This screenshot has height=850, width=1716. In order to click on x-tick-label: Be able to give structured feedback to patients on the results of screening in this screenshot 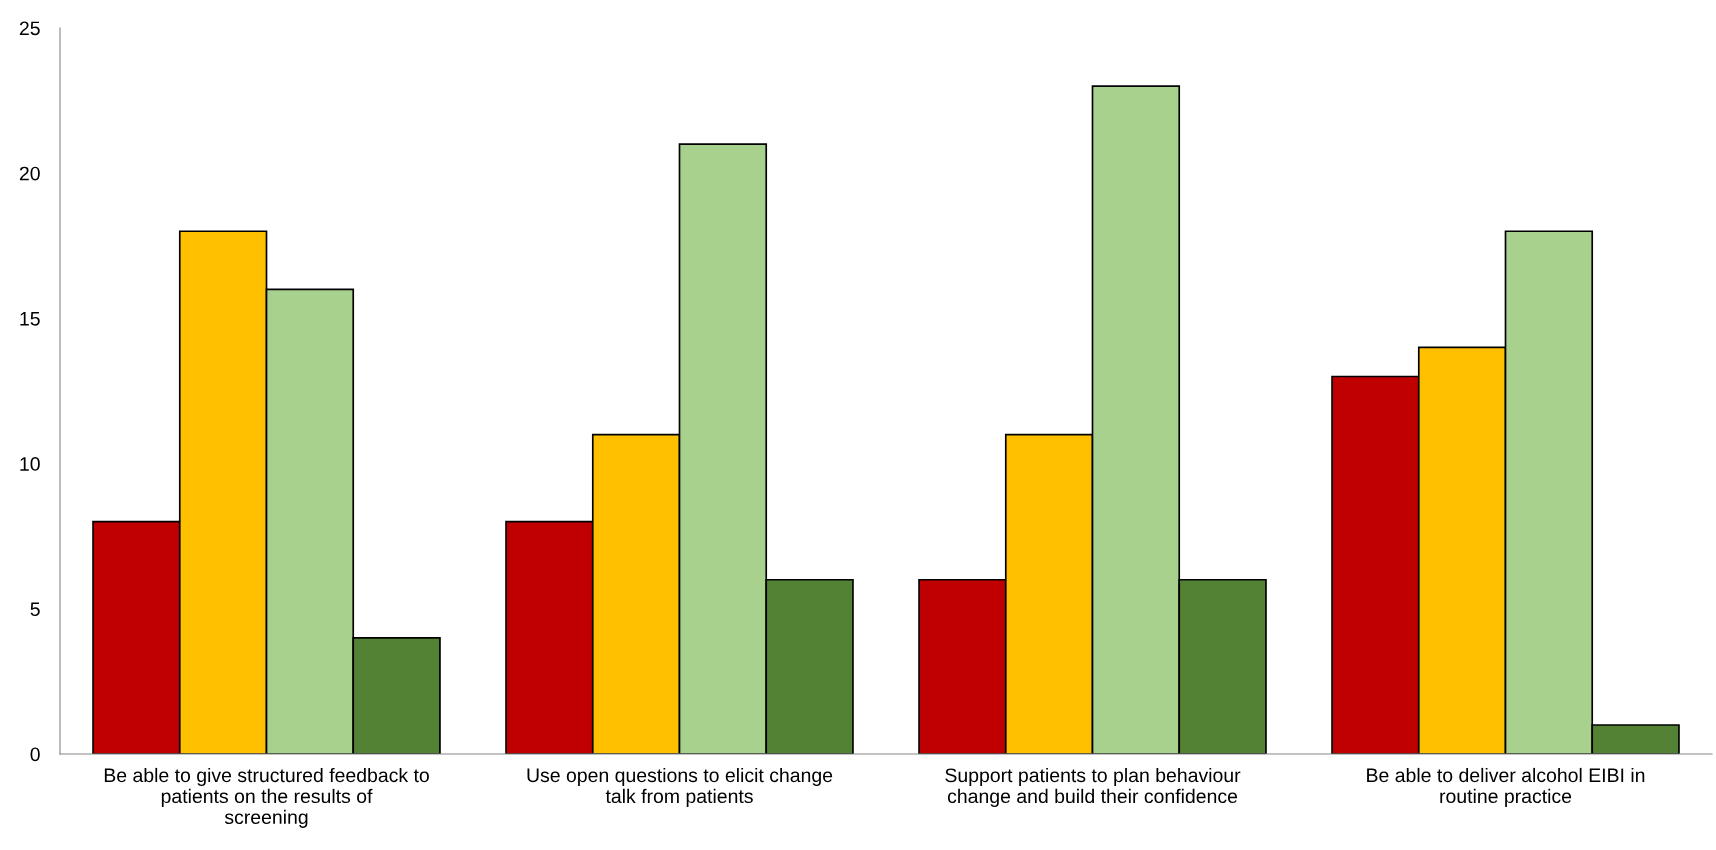, I will do `click(266, 797)`.